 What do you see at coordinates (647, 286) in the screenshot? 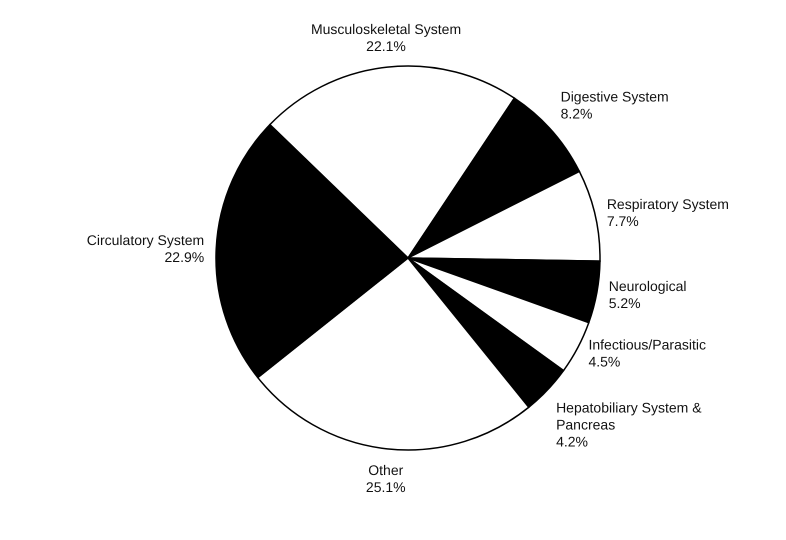
I see `slice-label: Neurological` at bounding box center [647, 286].